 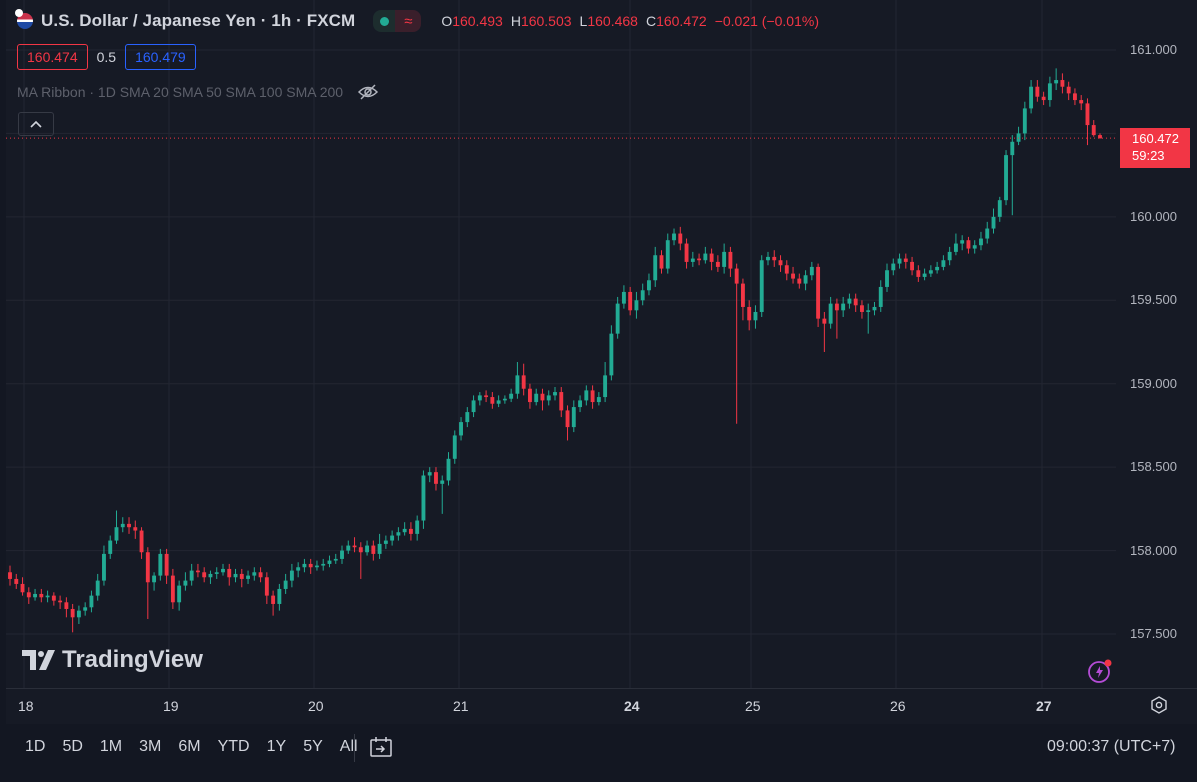 I want to click on tradingview-logo: TradingView, so click(x=112, y=660).